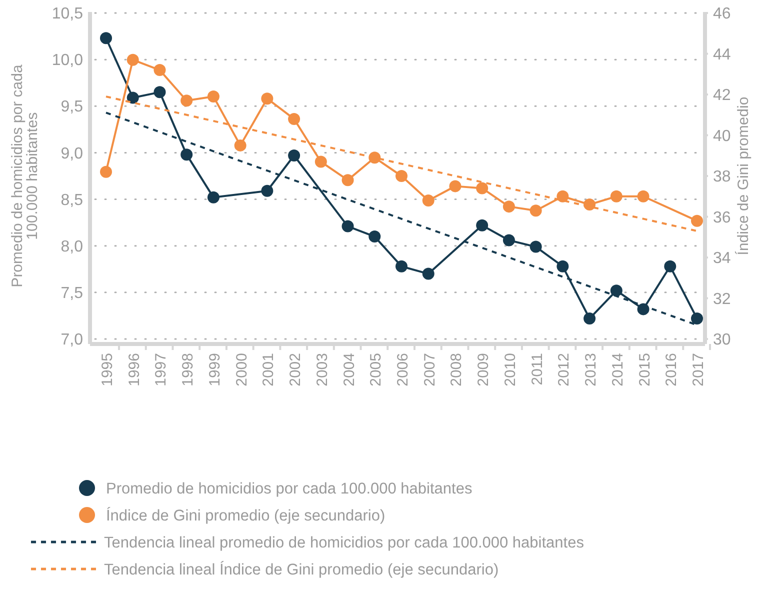  What do you see at coordinates (215, 369) in the screenshot?
I see `x-tick-label: 1999` at bounding box center [215, 369].